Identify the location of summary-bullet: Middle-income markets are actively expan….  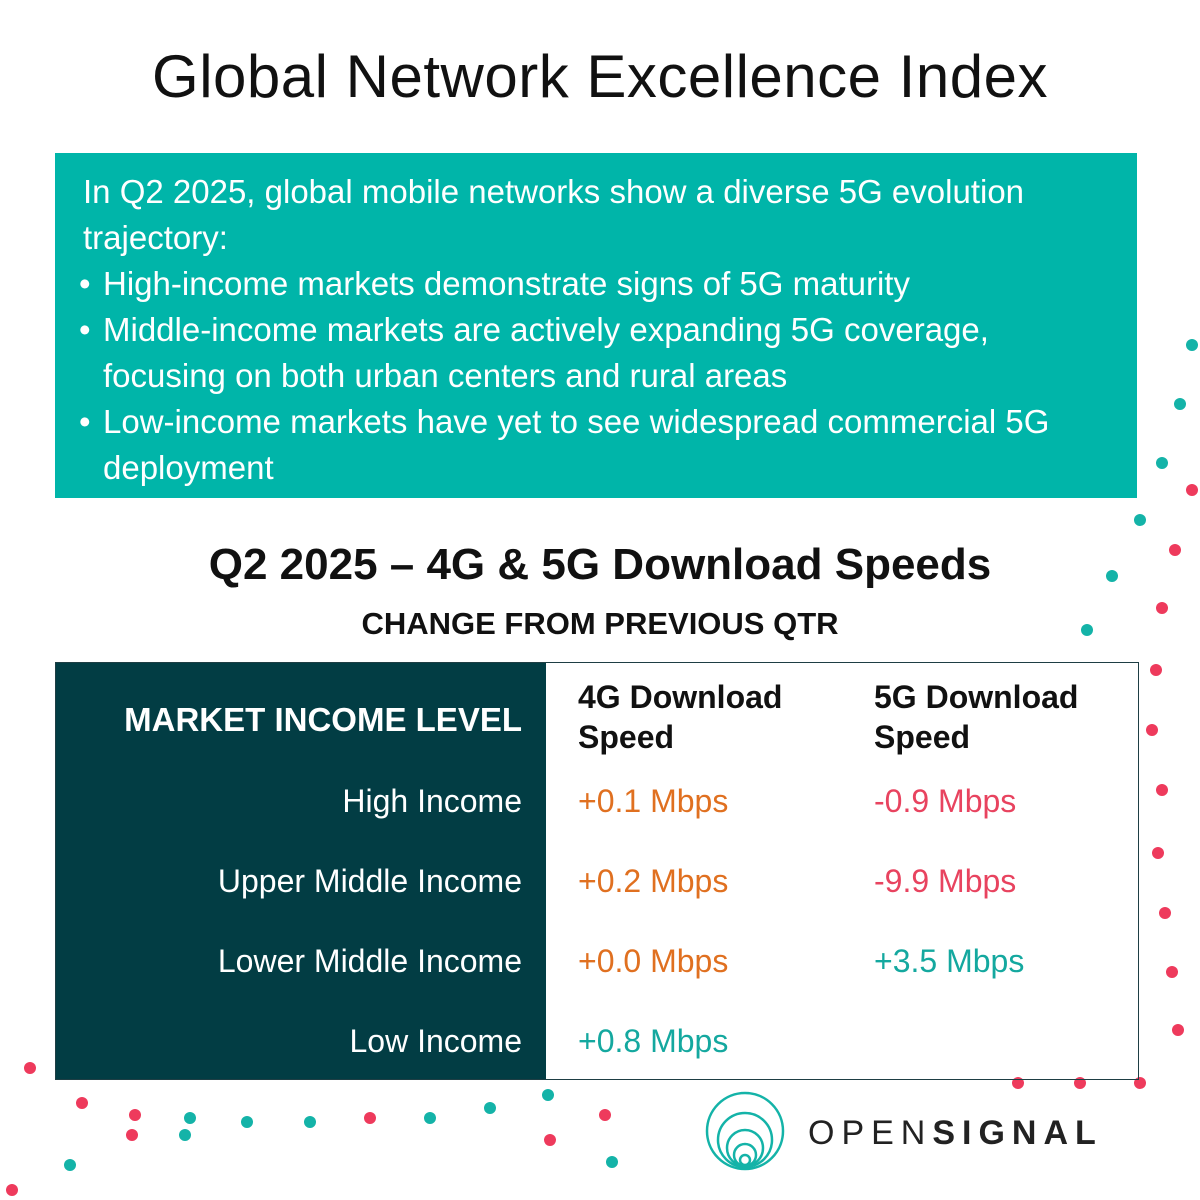
(596, 353).